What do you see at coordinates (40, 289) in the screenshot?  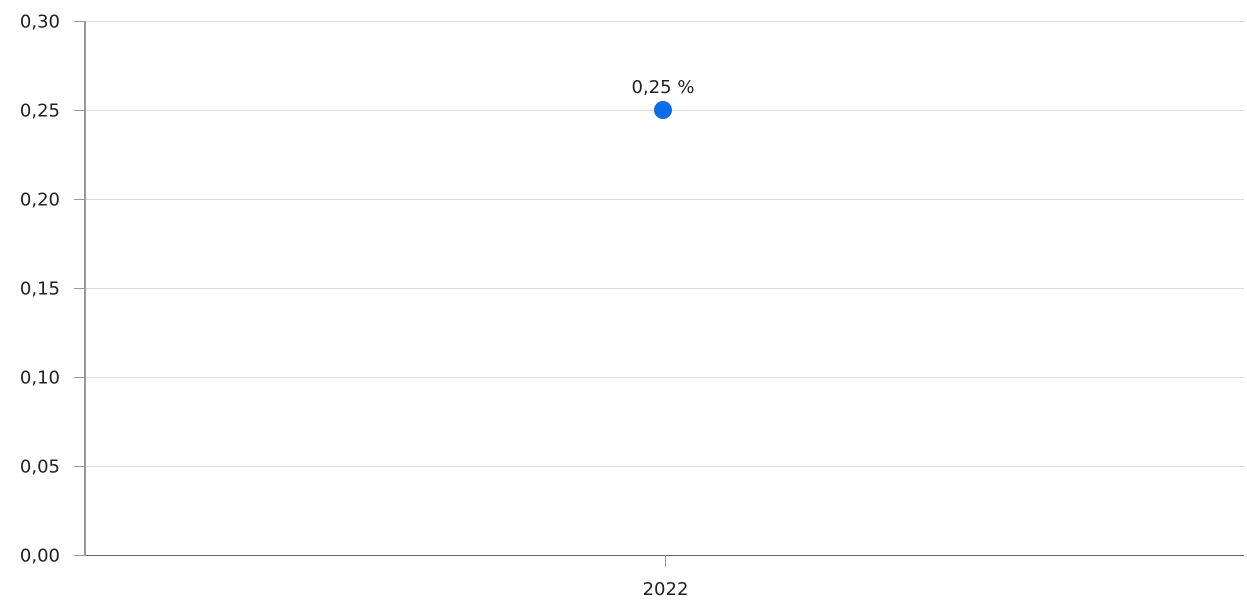 I see `y-tick-label: 0,15` at bounding box center [40, 289].